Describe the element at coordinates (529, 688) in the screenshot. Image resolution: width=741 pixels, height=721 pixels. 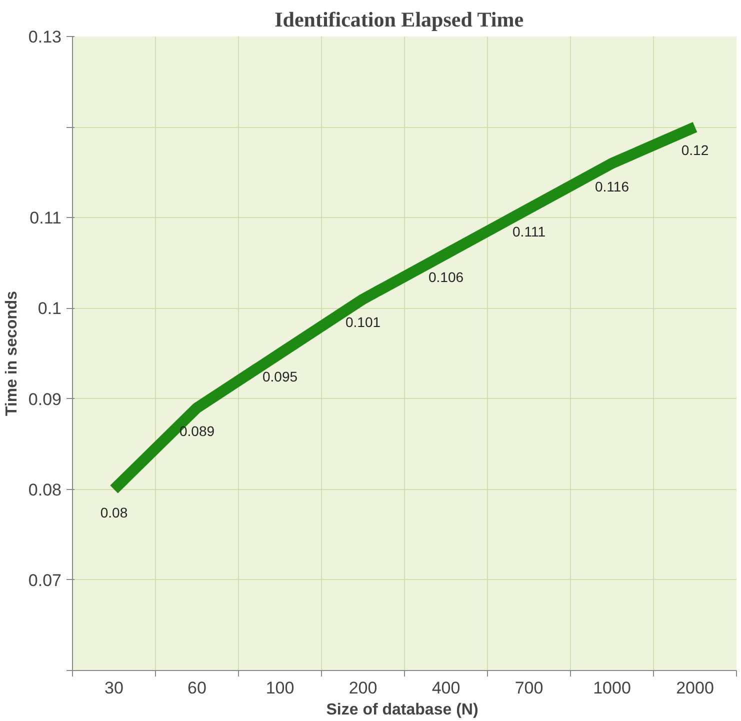
I see `x-tick-label: 700` at that location.